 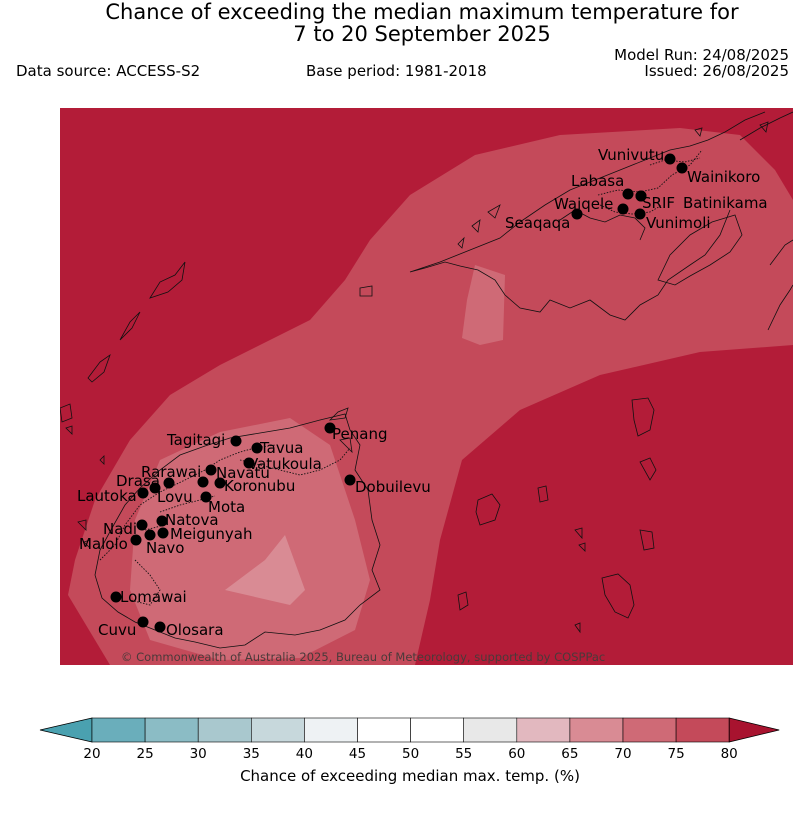 What do you see at coordinates (658, 203) in the screenshot?
I see `place-label: SRIF` at bounding box center [658, 203].